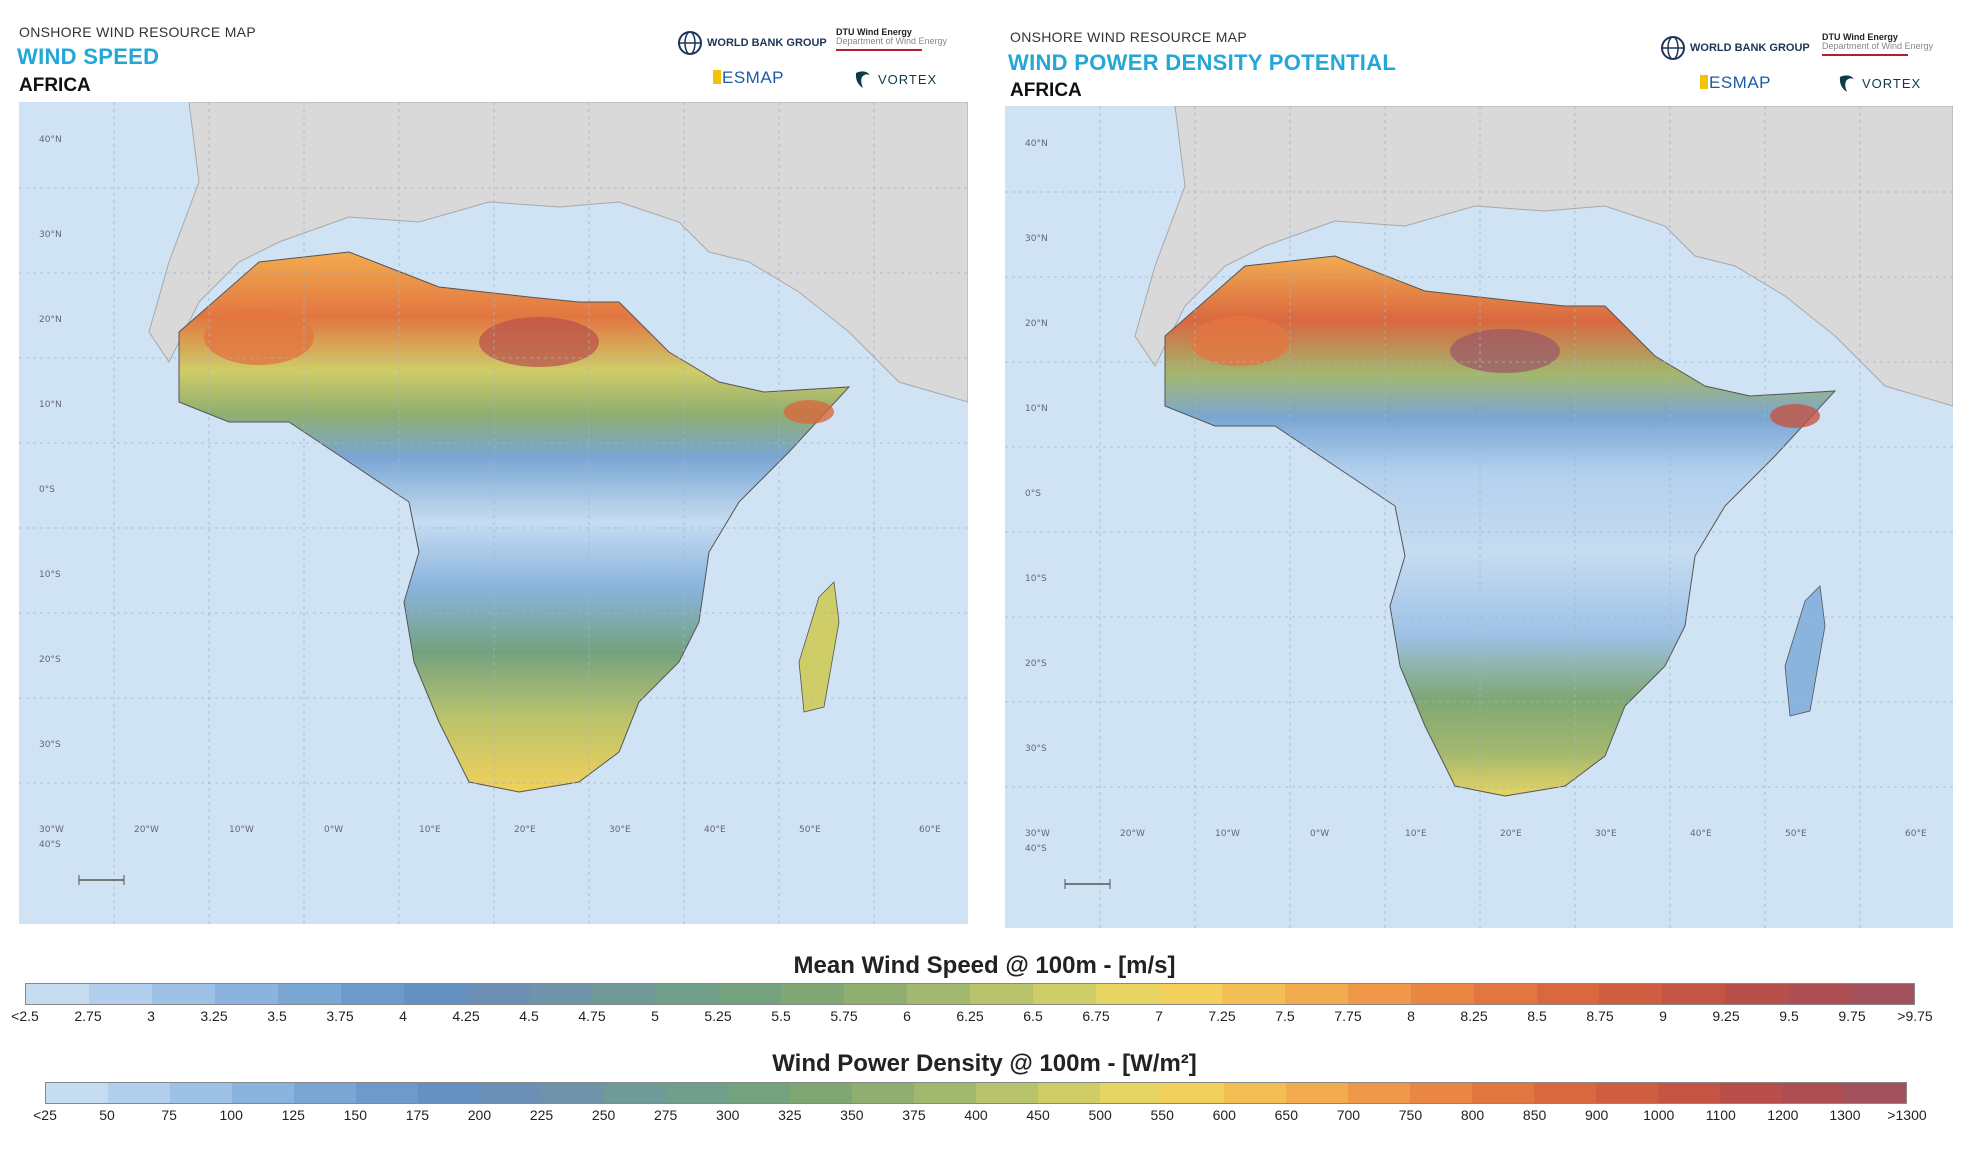 This screenshot has height=1150, width=1969. I want to click on colorbar-tick-label: 500, so click(1100, 1115).